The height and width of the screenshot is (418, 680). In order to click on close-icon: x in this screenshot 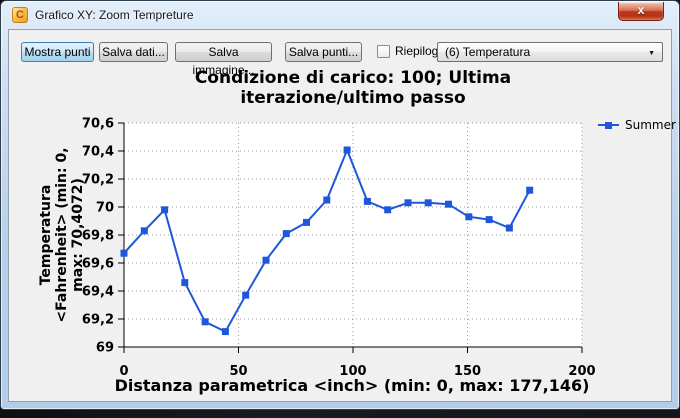, I will do `click(641, 10)`.